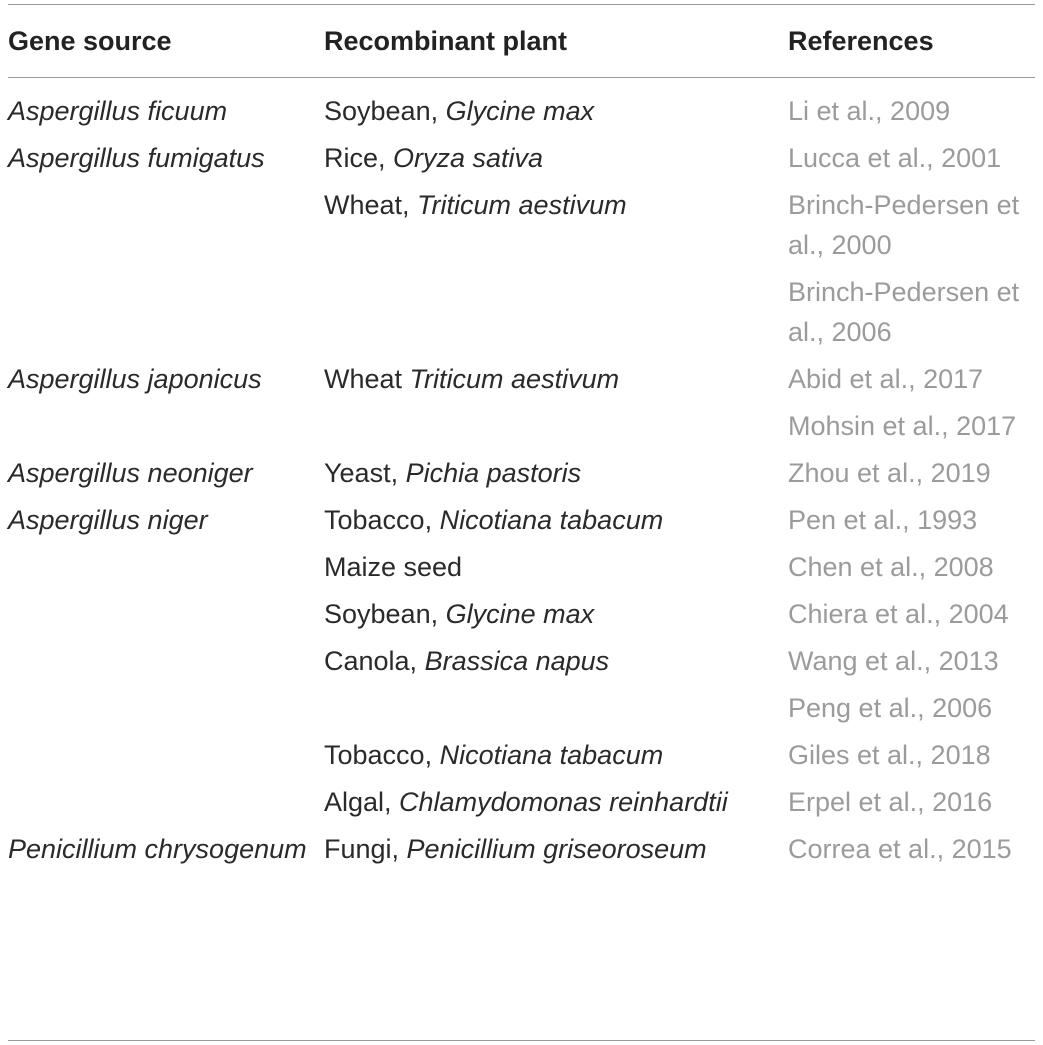 The image size is (1043, 1045). I want to click on reference-entry: Chiera et al., 2004, so click(898, 614).